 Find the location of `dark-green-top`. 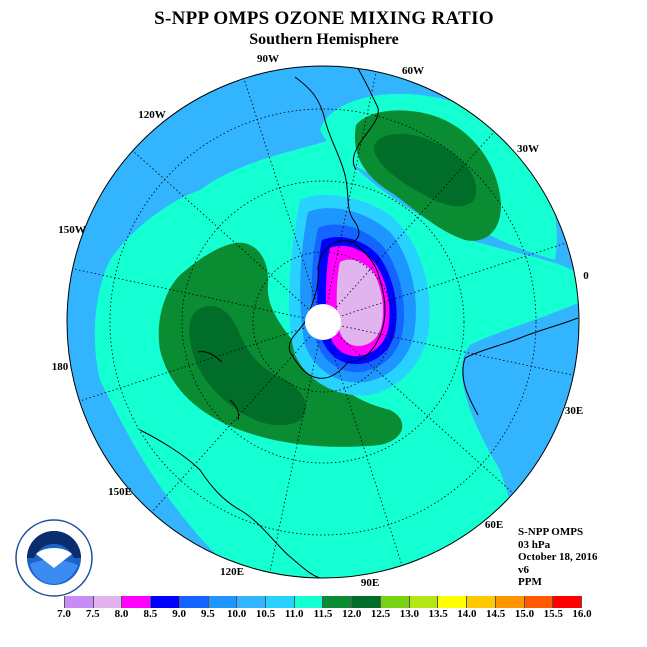

dark-green-top is located at coordinates (425, 170).